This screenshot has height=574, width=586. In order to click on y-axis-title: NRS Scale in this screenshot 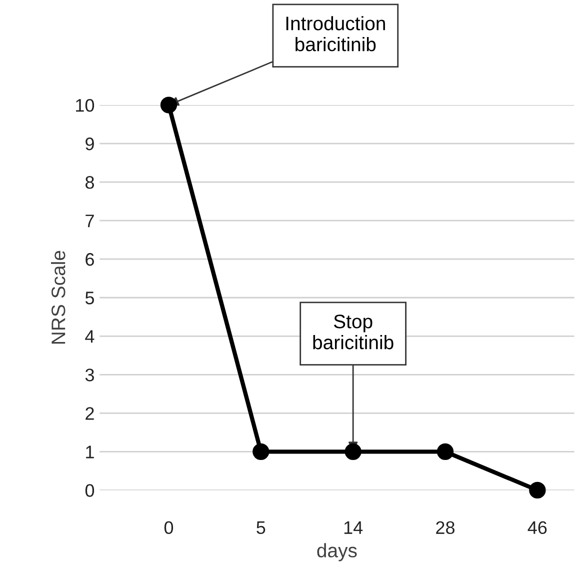, I will do `click(58, 297)`.